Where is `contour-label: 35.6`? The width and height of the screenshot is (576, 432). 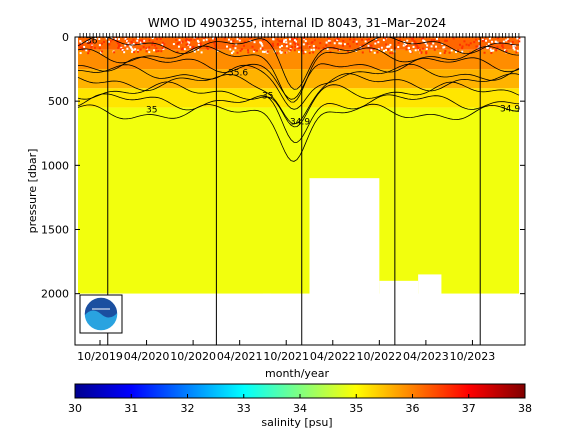 contour-label: 35.6 is located at coordinates (238, 74).